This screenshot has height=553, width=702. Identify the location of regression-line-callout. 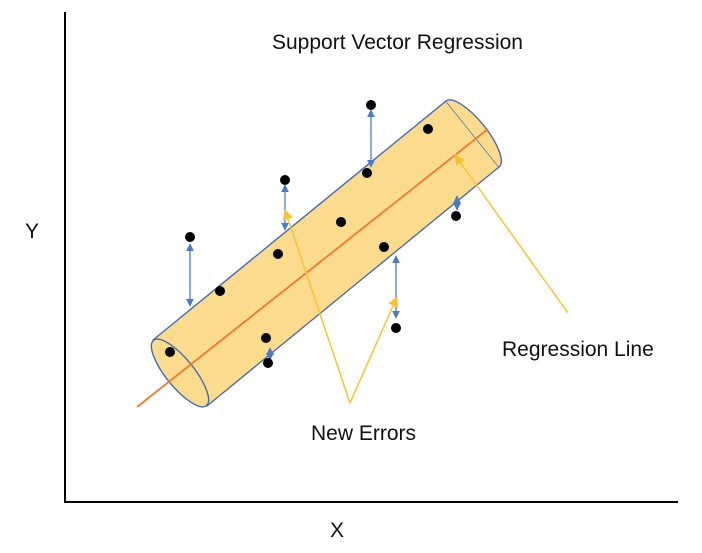
(511, 234).